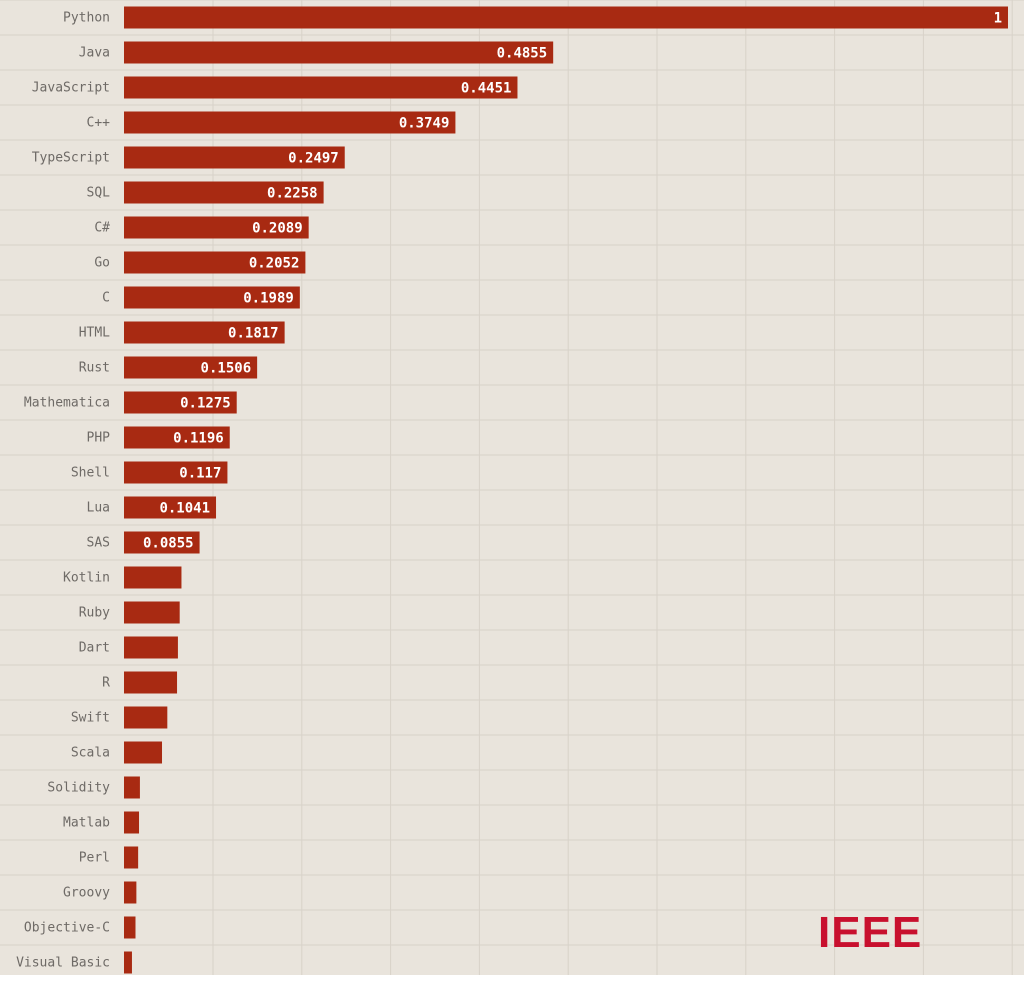 This screenshot has height=995, width=1024. I want to click on category-label: PHP, so click(99, 438).